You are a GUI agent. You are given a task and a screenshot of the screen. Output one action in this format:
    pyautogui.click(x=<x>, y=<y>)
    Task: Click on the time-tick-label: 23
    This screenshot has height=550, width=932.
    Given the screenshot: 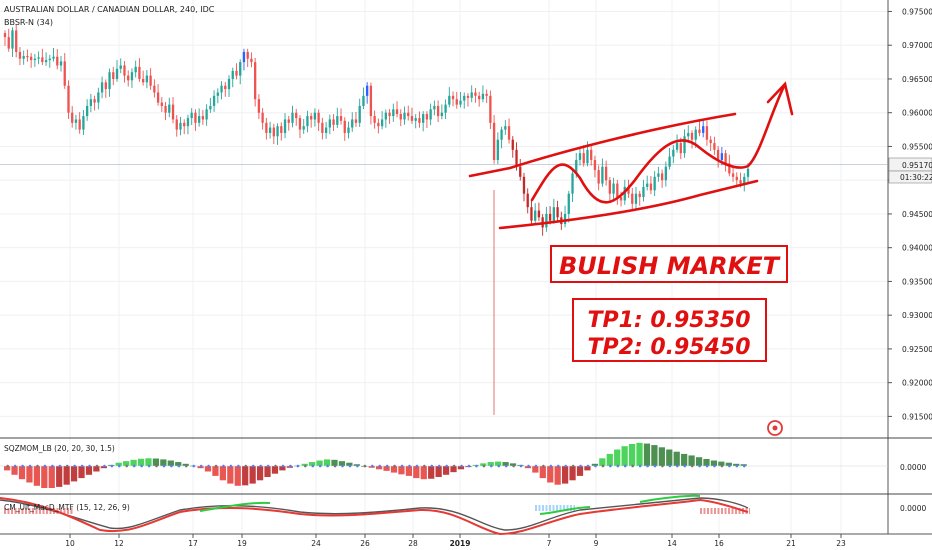 What is the action you would take?
    pyautogui.click(x=841, y=543)
    